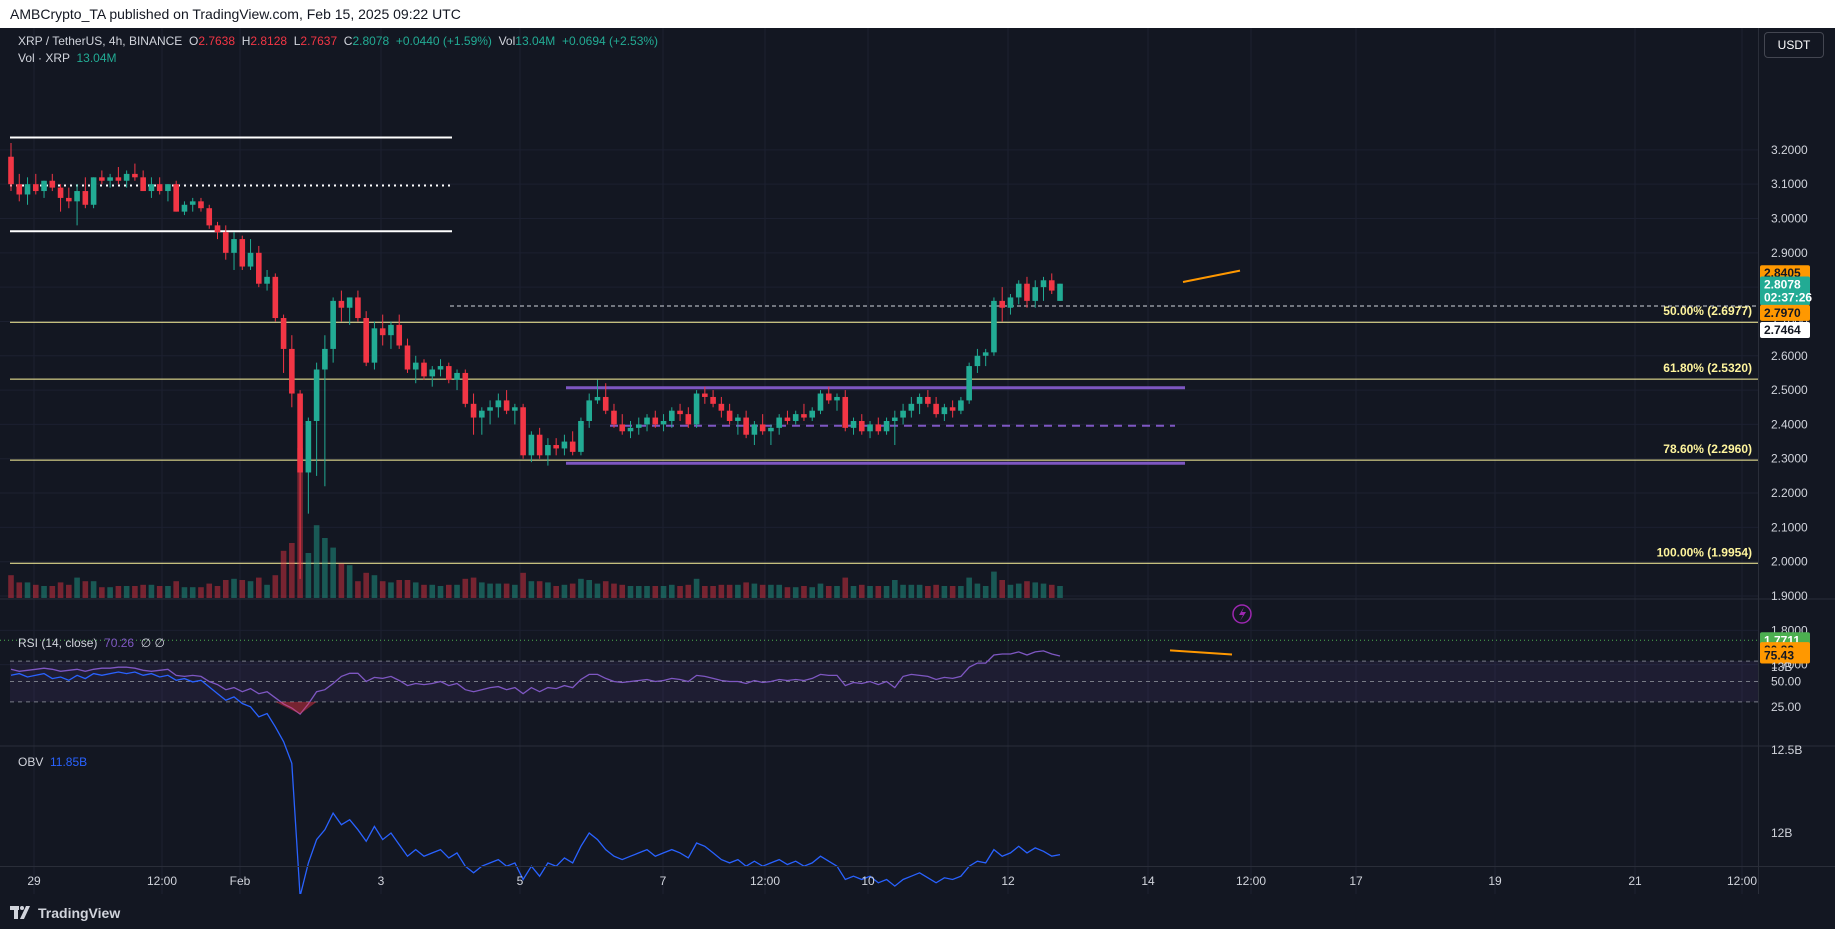  I want to click on legend-vol-change: +0.0694 (+2.53%), so click(610, 41).